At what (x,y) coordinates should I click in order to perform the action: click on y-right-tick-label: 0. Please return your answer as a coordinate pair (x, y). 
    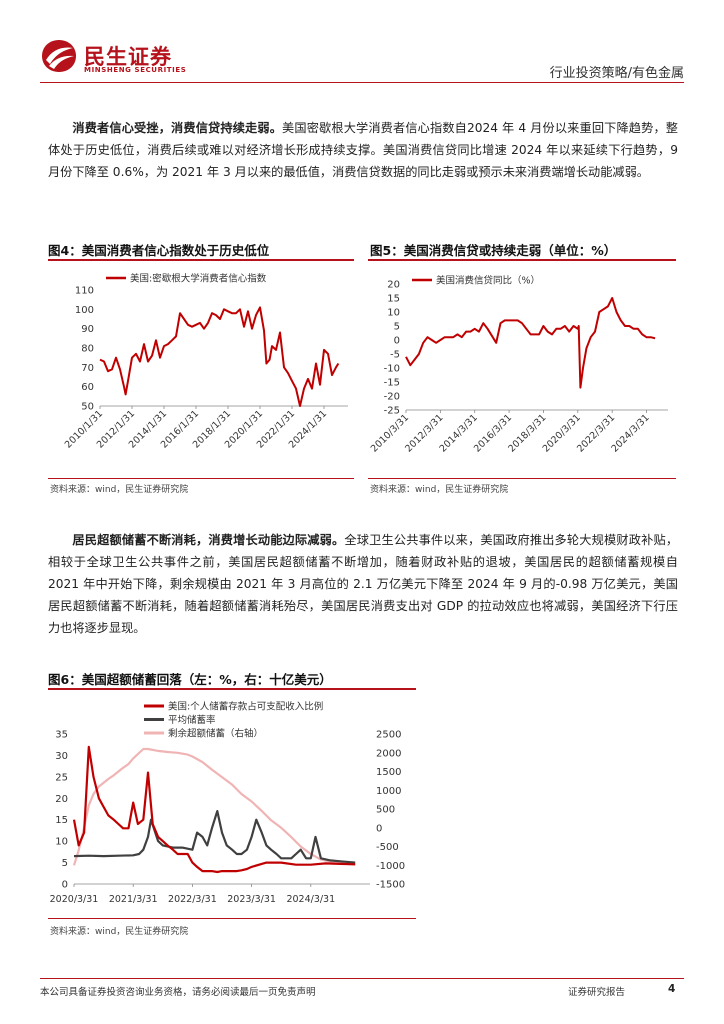
    Looking at the image, I should click on (379, 828).